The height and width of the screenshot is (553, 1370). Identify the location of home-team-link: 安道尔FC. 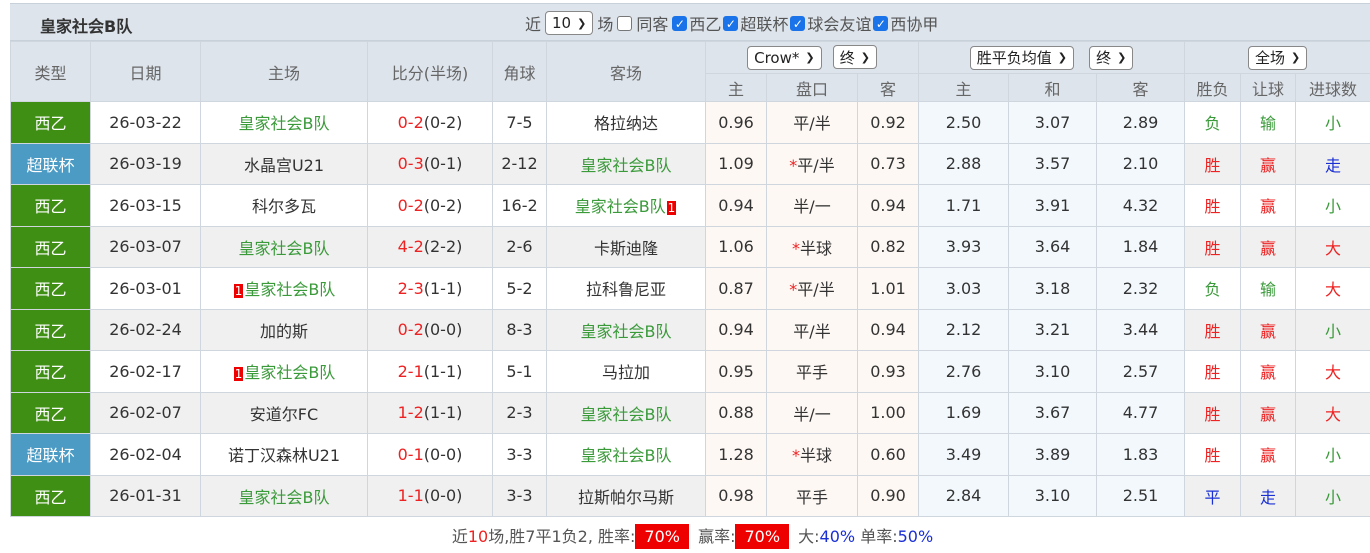
(284, 414).